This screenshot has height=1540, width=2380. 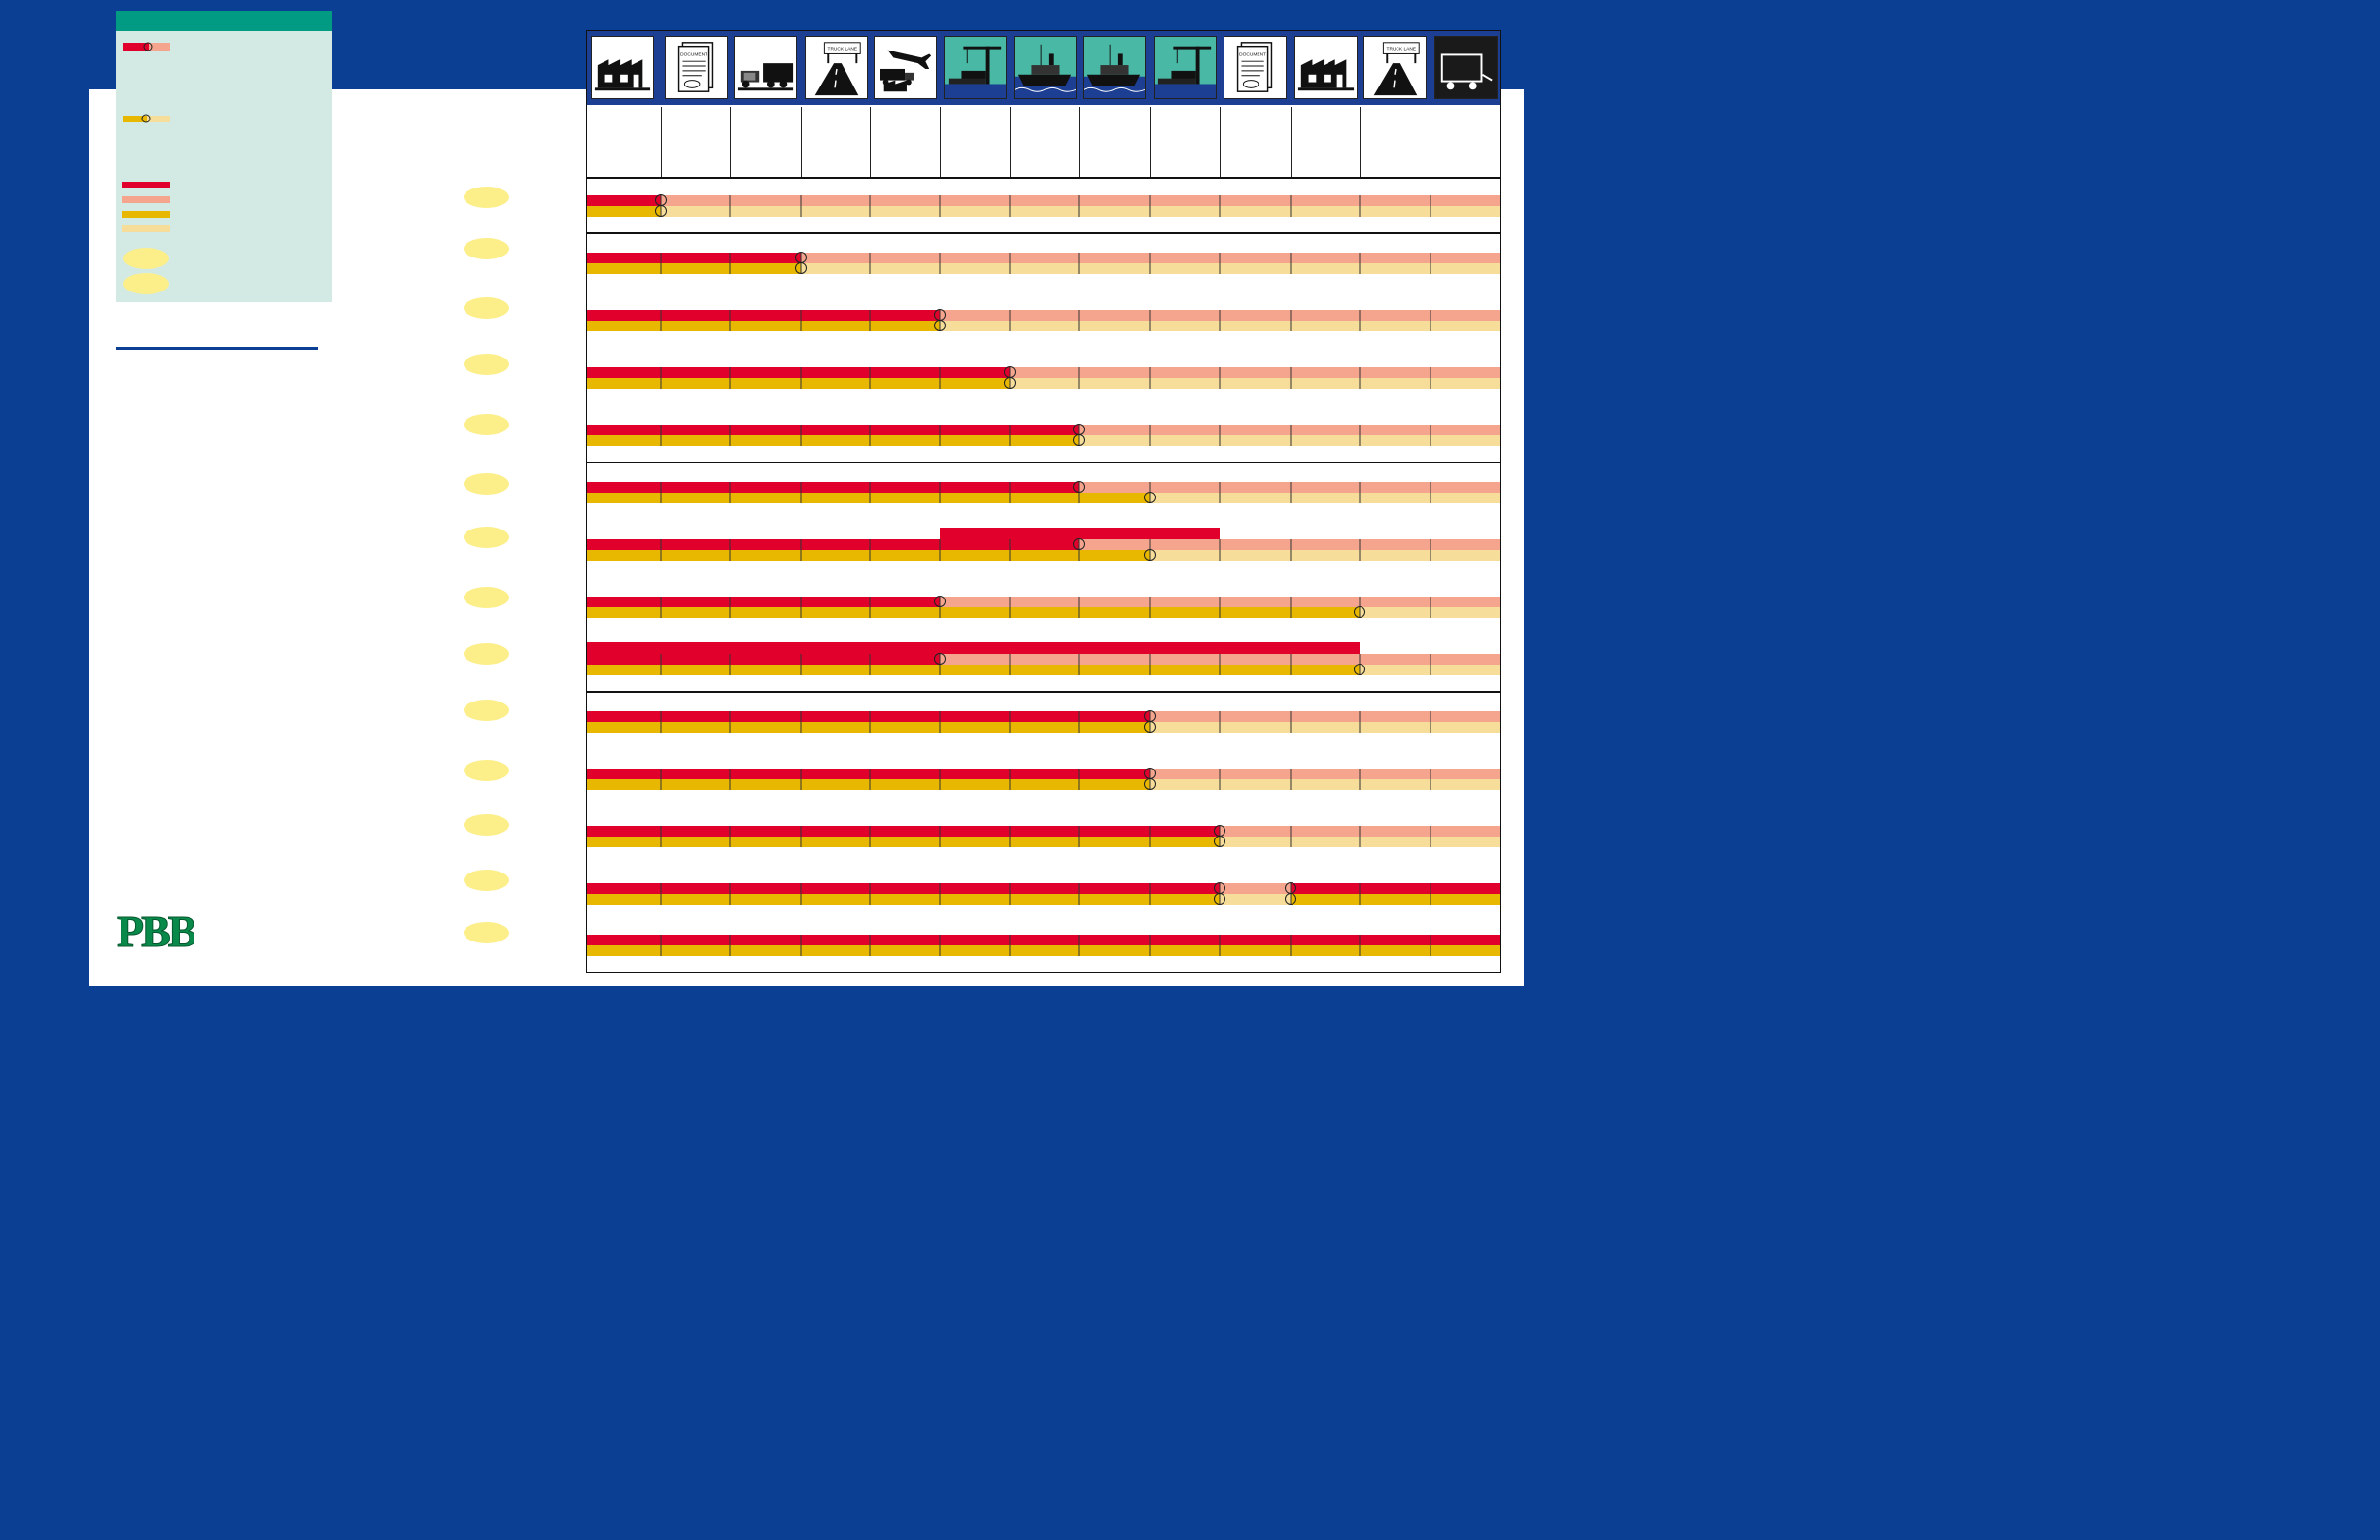 I want to click on legend-marker-oval, so click(x=146, y=258).